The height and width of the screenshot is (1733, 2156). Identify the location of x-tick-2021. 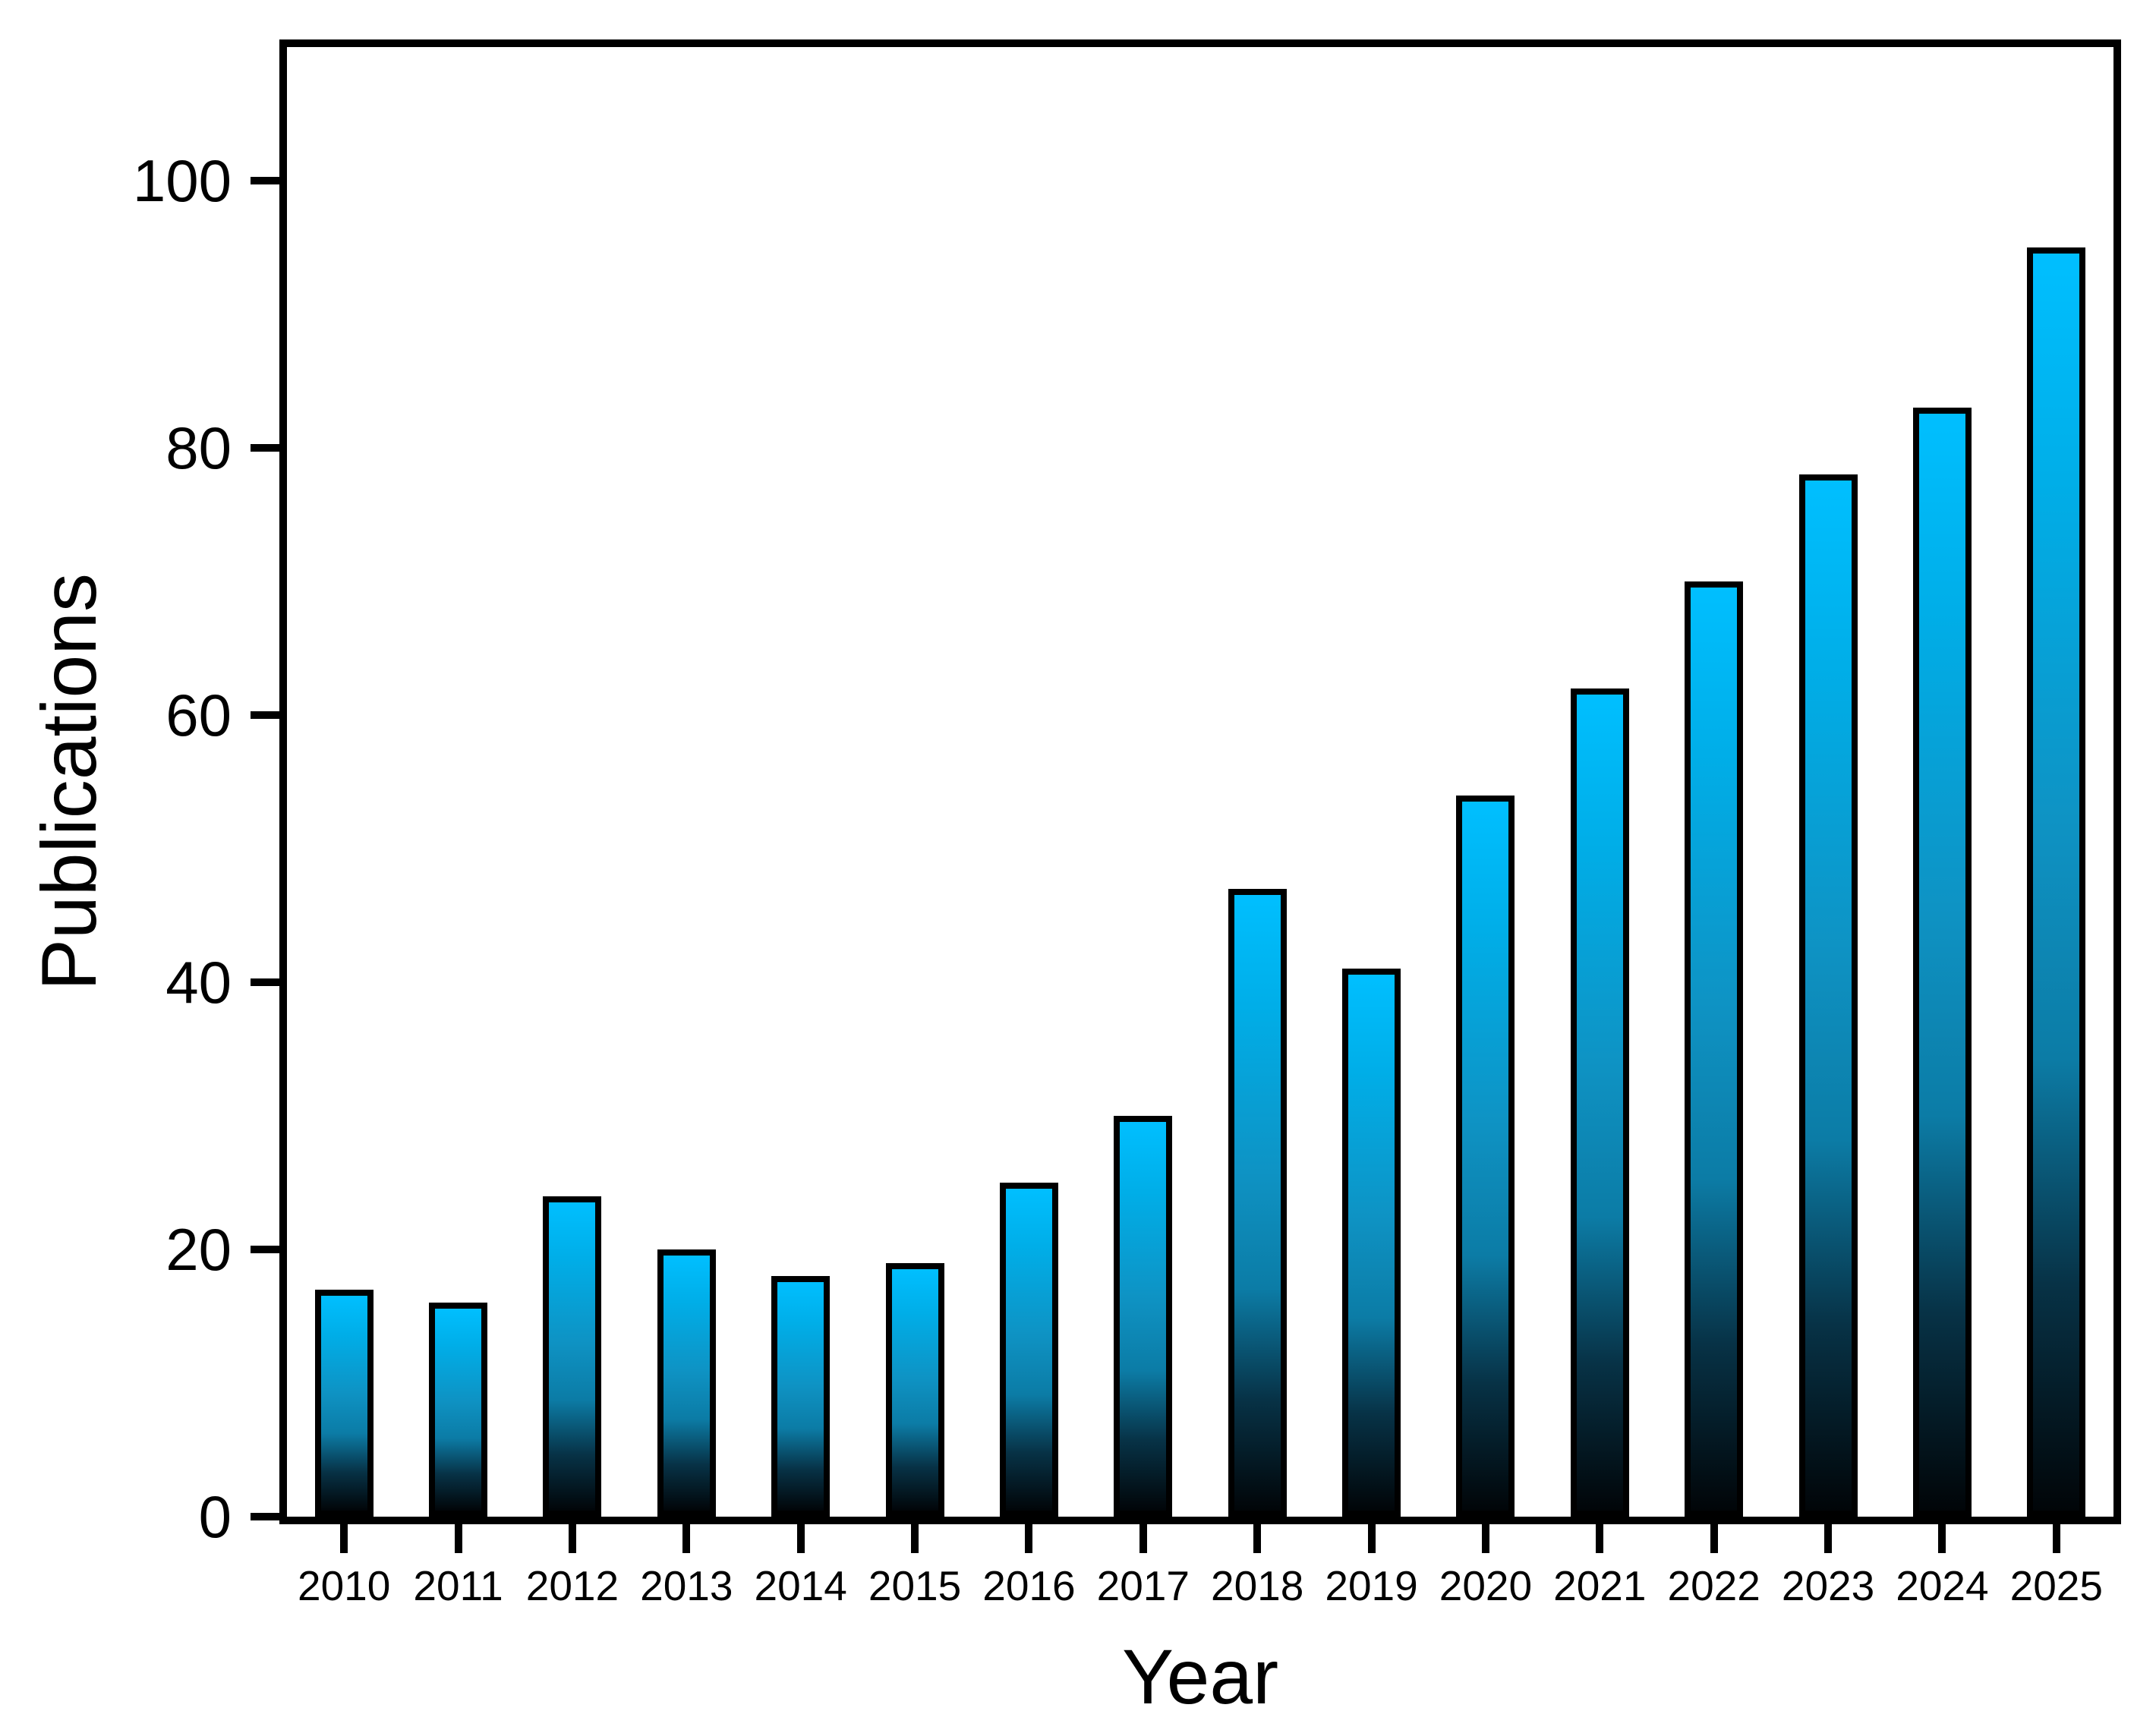
(1600, 1538).